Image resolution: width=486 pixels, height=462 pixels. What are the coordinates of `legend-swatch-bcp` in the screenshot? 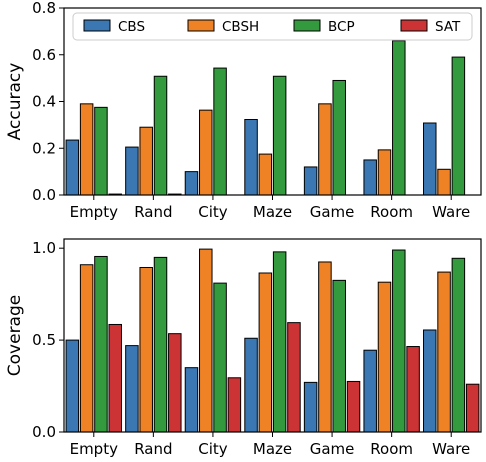 It's located at (307, 25).